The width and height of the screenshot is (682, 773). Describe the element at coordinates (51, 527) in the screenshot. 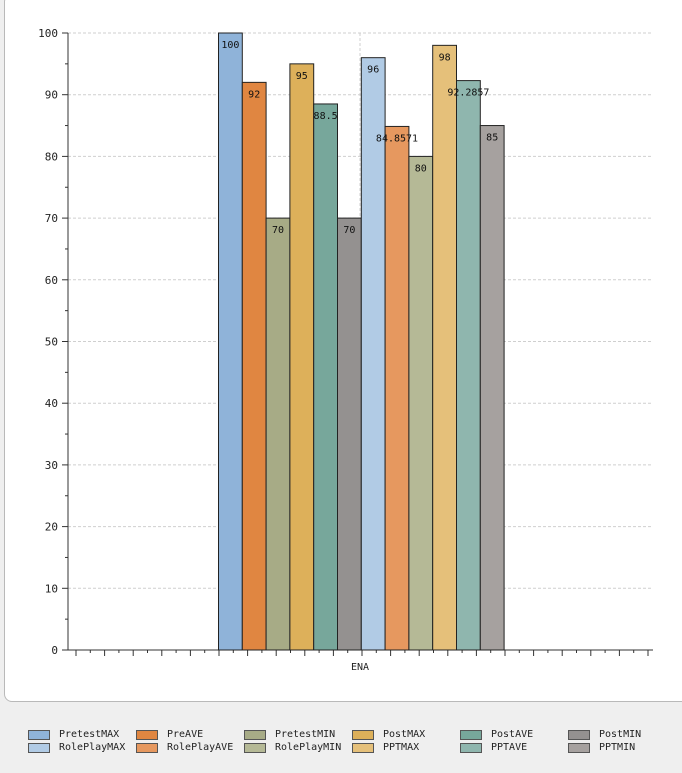

I see `y-tick-label: 20` at that location.